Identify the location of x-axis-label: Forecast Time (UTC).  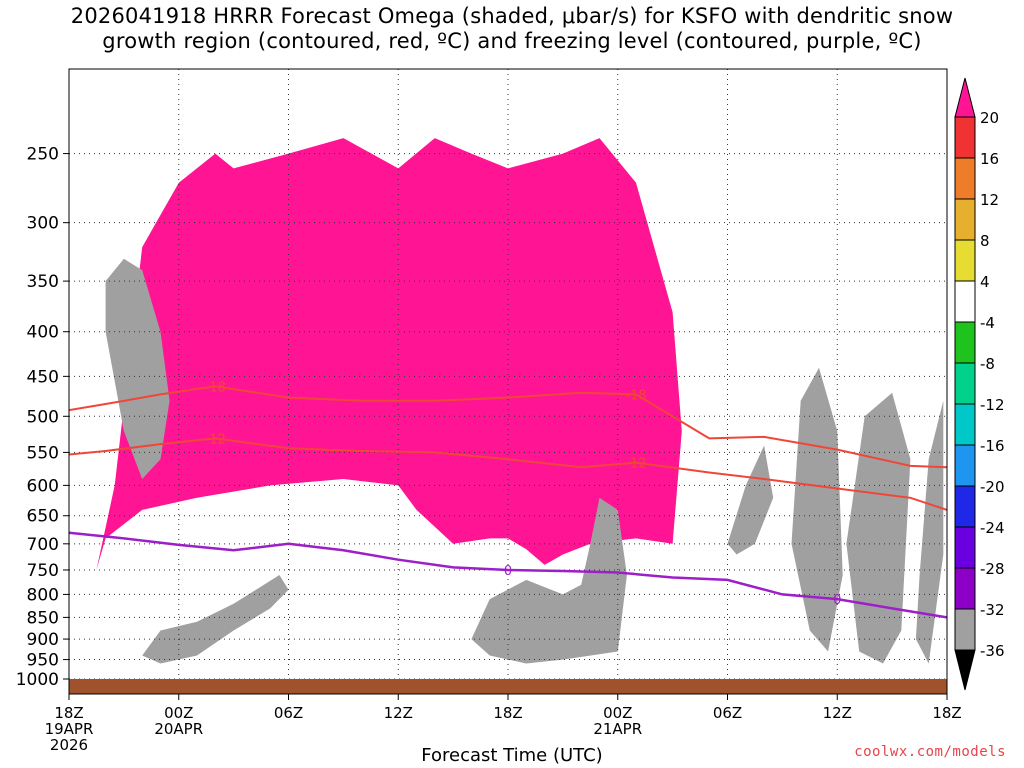
(512, 755).